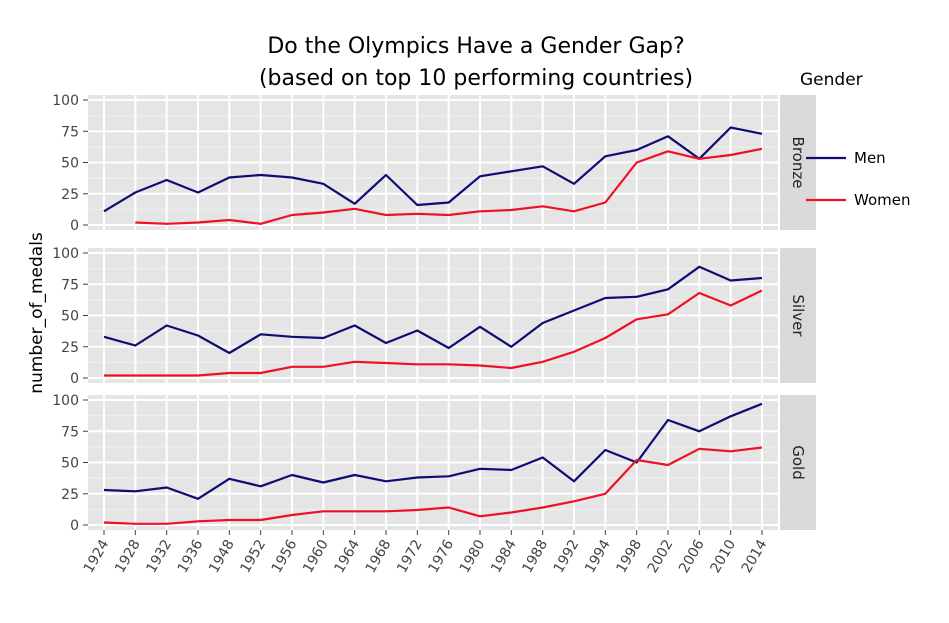 The height and width of the screenshot is (623, 949). Describe the element at coordinates (882, 200) in the screenshot. I see `legend-label: Women` at that location.